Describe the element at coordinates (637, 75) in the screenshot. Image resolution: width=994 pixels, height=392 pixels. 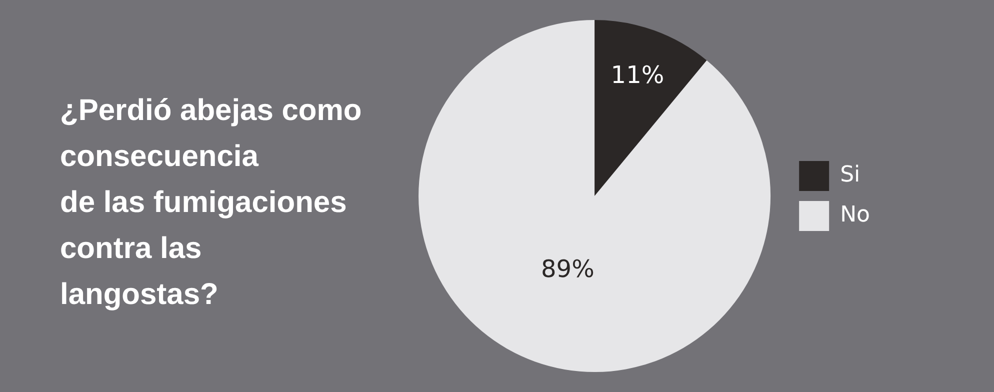
I see `data-label: 11%` at that location.